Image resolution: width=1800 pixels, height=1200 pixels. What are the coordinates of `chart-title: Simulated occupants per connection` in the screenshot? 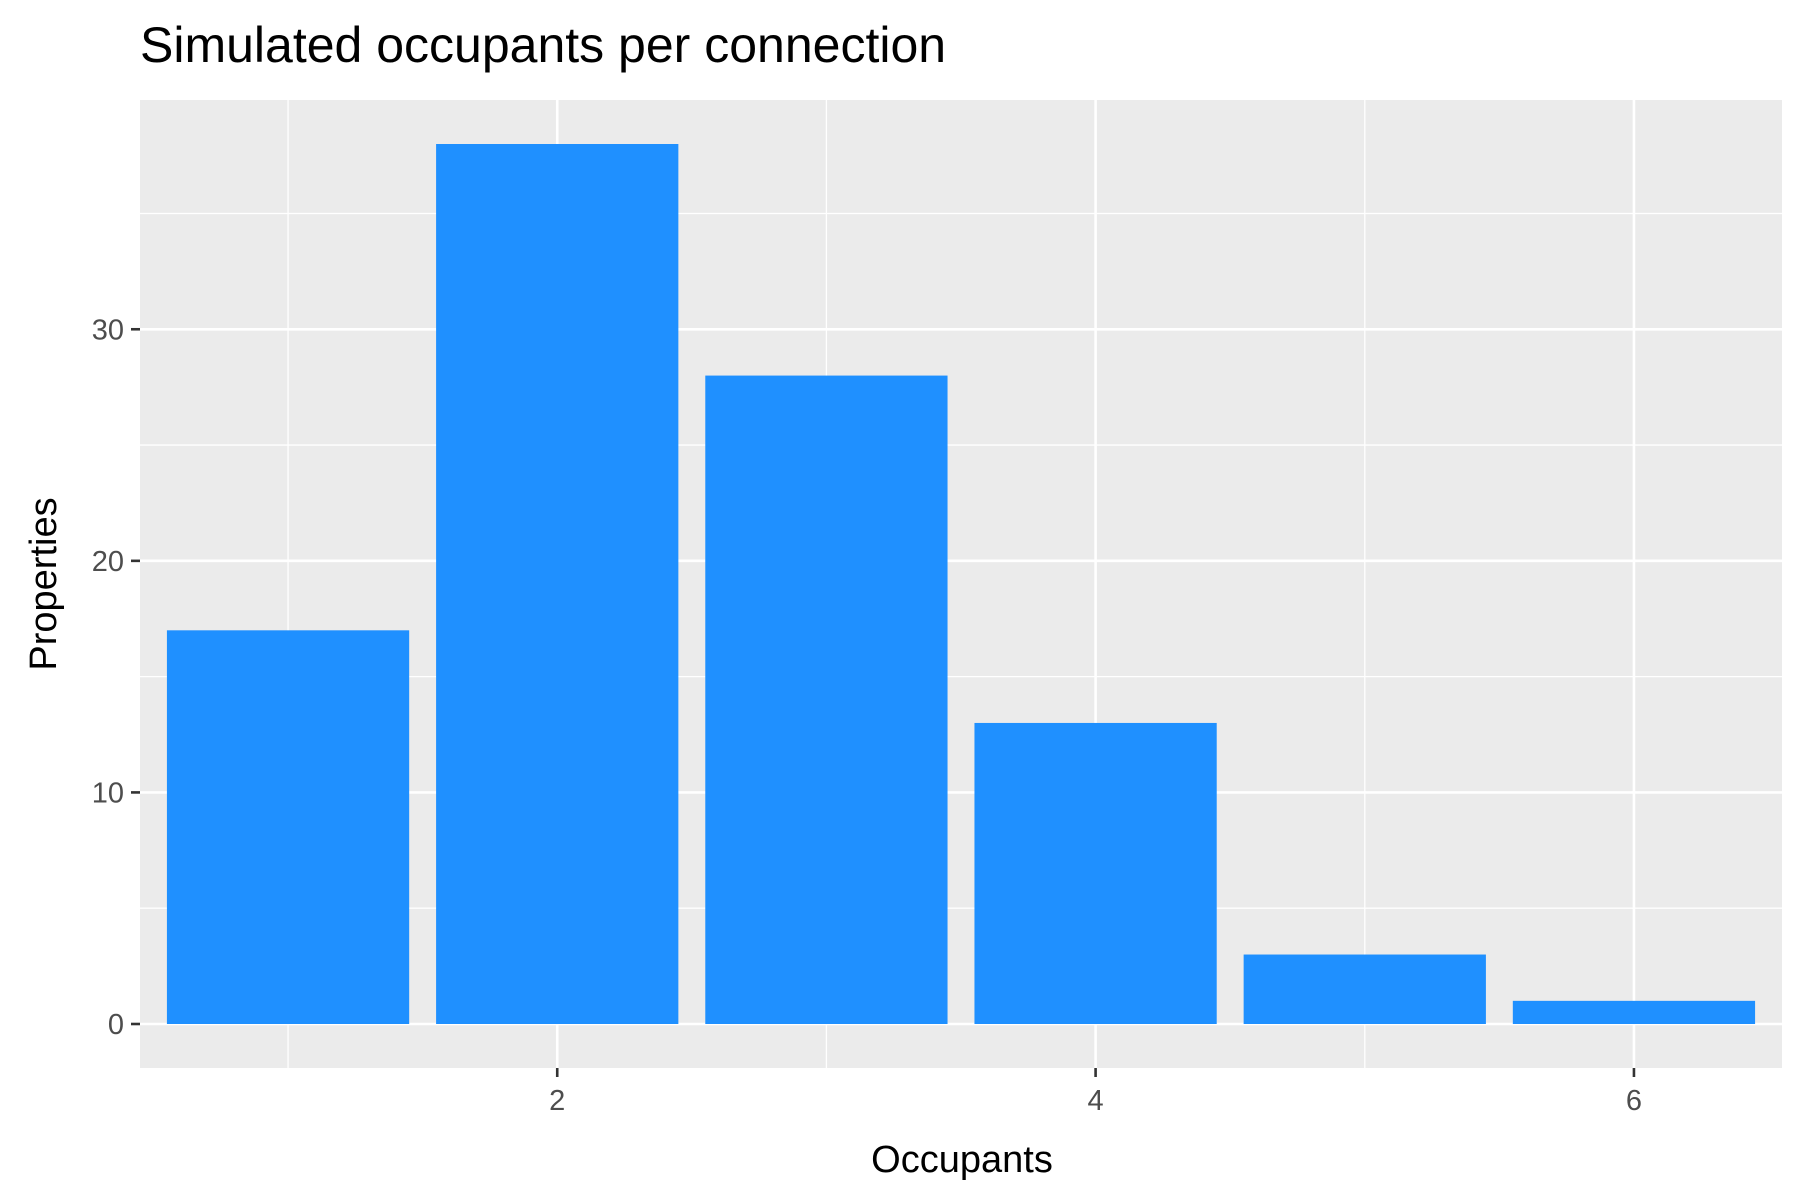 It's located at (543, 45).